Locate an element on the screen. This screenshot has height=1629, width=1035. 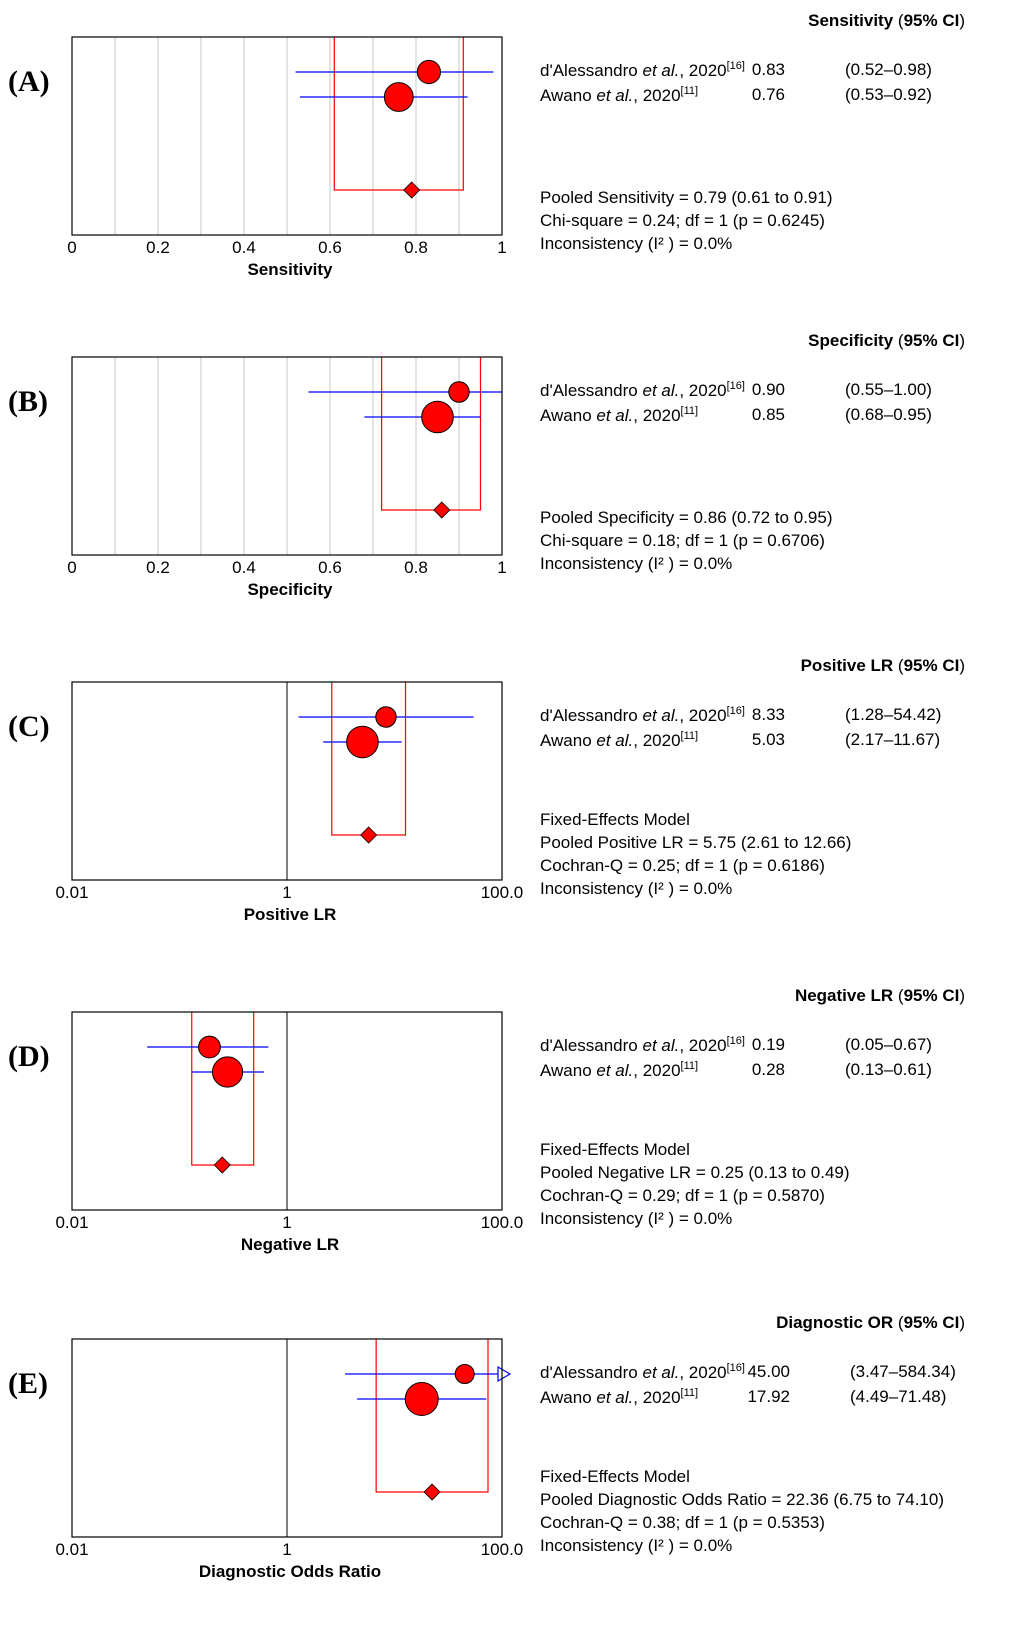
study-estimate: 0.28 is located at coordinates (755, 1070).